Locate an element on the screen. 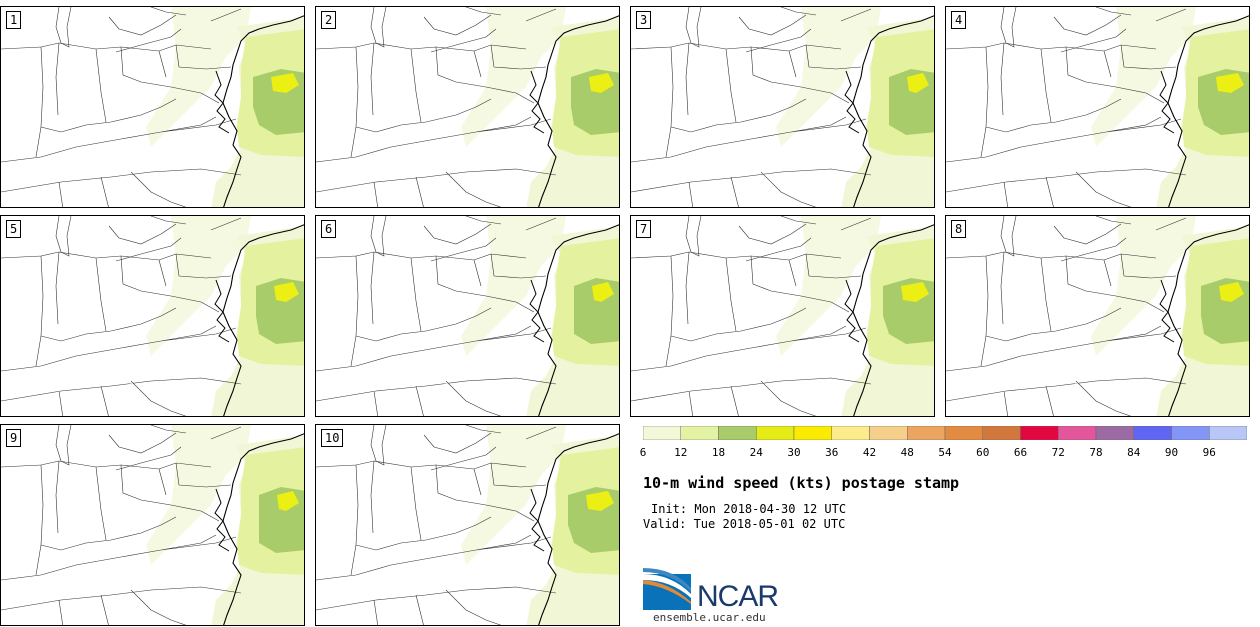 The height and width of the screenshot is (627, 1260). colorbar-tick-label: 18 is located at coordinates (718, 452).